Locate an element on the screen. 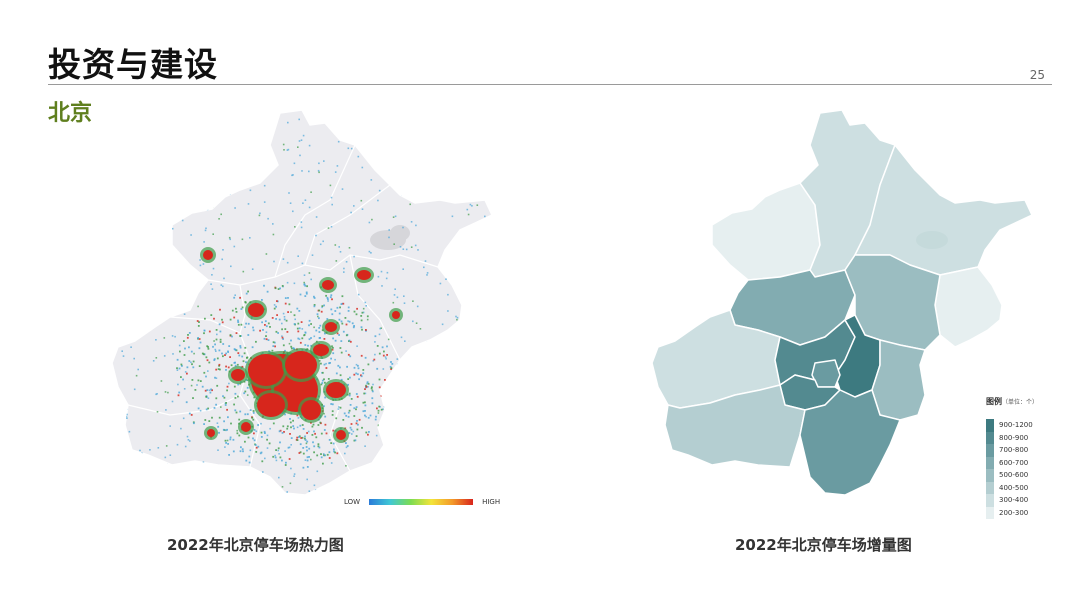 Image resolution: width=1080 pixels, height=602 pixels. district-yanqing is located at coordinates (766, 231).